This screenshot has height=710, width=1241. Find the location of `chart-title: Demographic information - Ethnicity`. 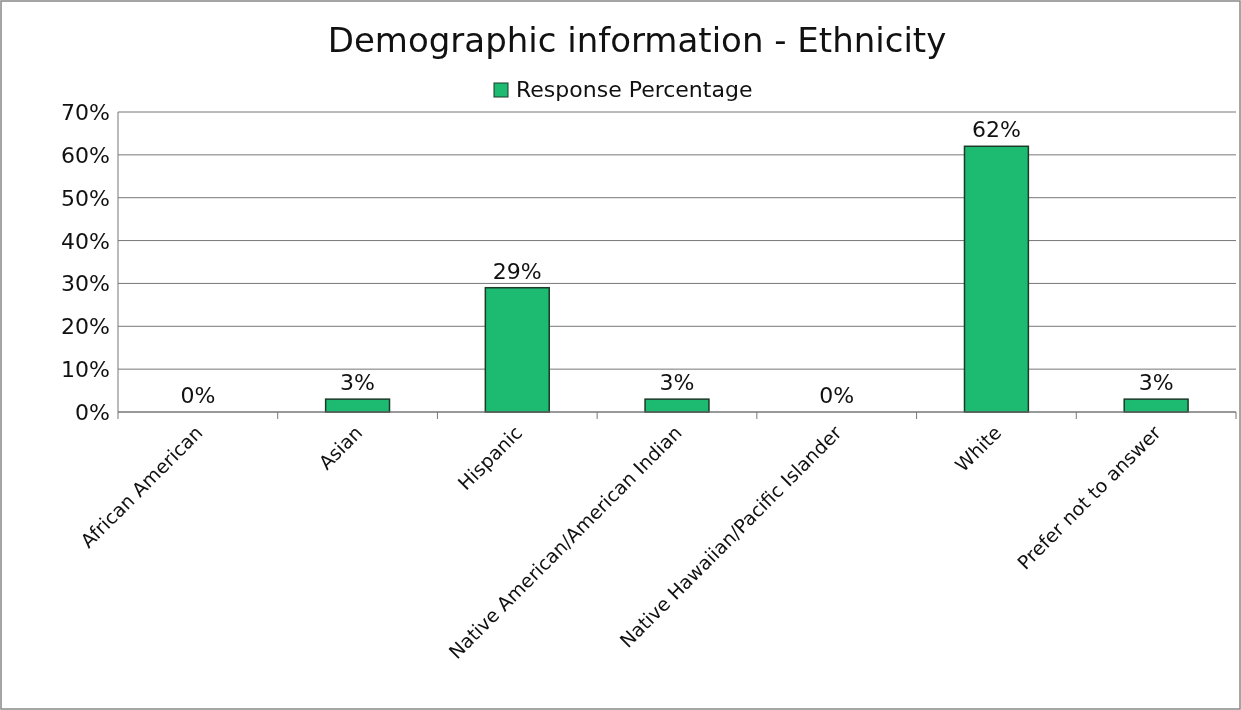

chart-title: Demographic information - Ethnicity is located at coordinates (637, 40).